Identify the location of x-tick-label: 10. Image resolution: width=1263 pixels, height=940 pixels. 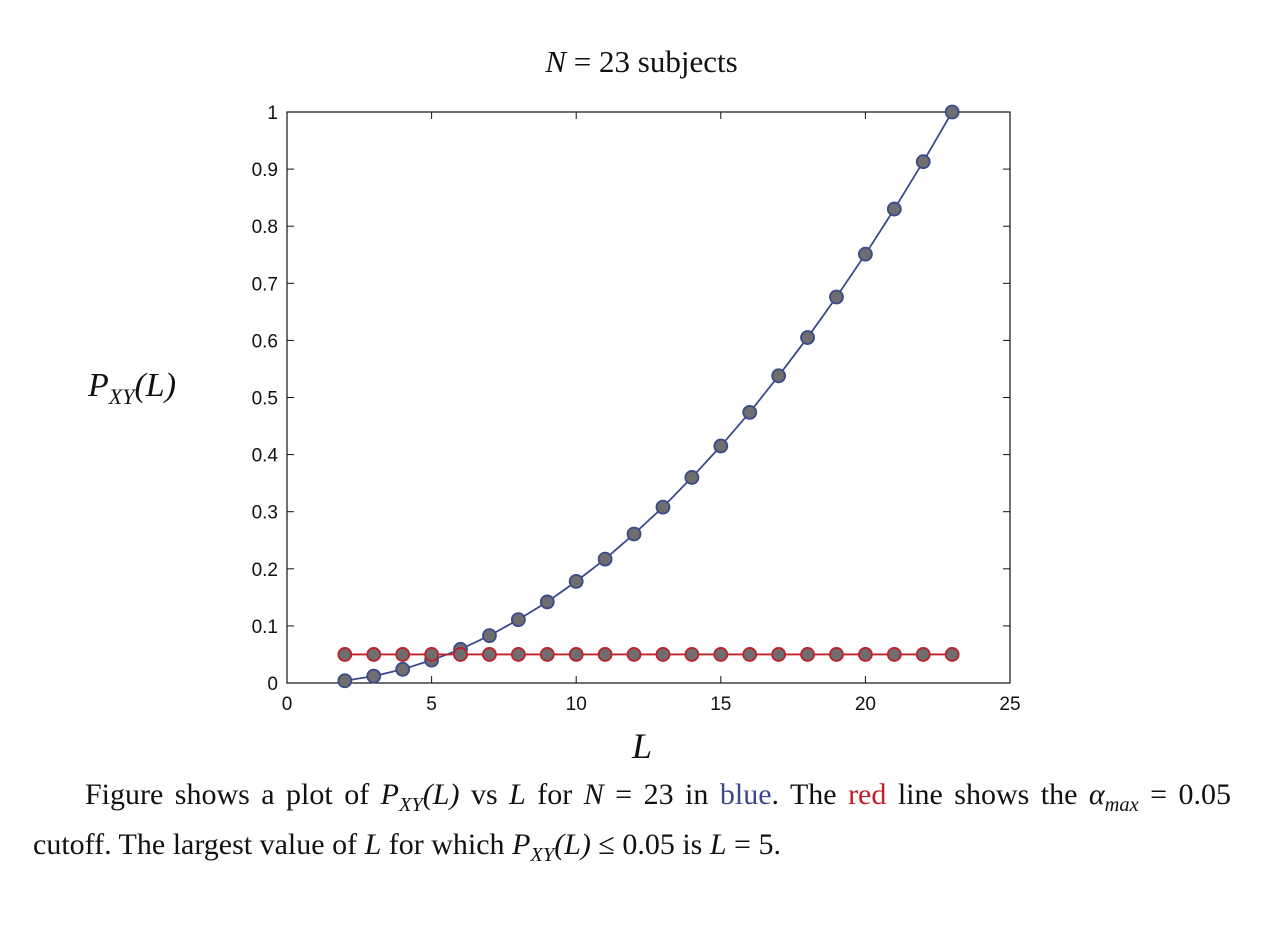
(576, 704).